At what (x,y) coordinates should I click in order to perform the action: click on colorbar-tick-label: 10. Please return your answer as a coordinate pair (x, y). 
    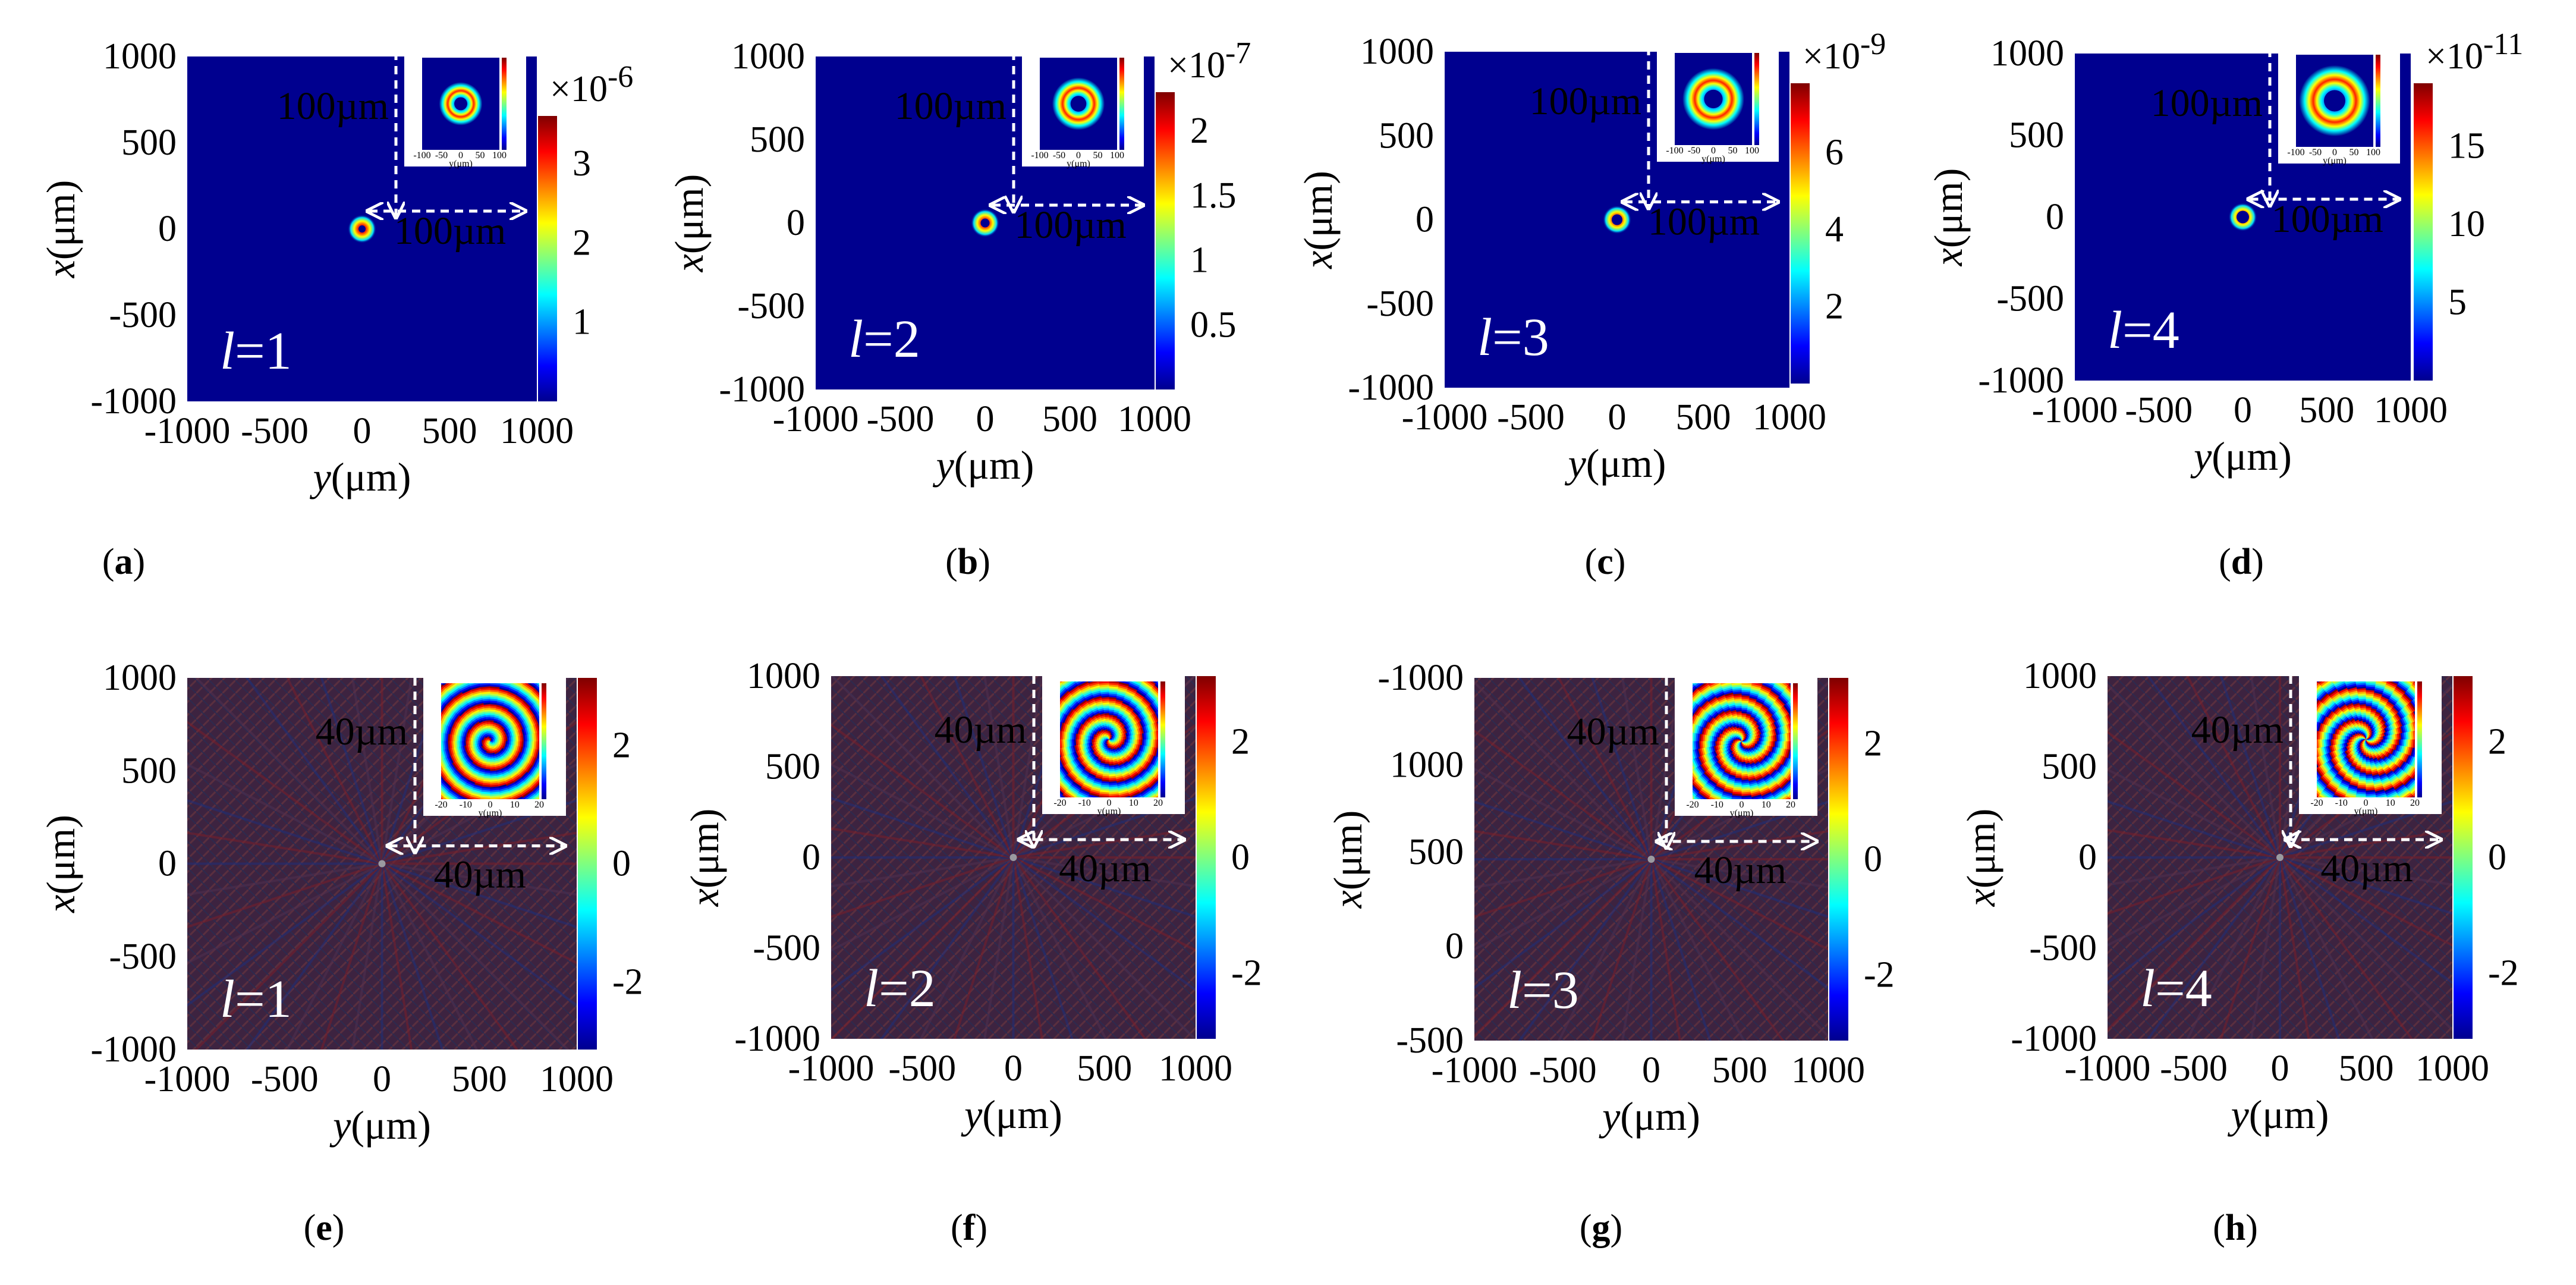
    Looking at the image, I should click on (2466, 224).